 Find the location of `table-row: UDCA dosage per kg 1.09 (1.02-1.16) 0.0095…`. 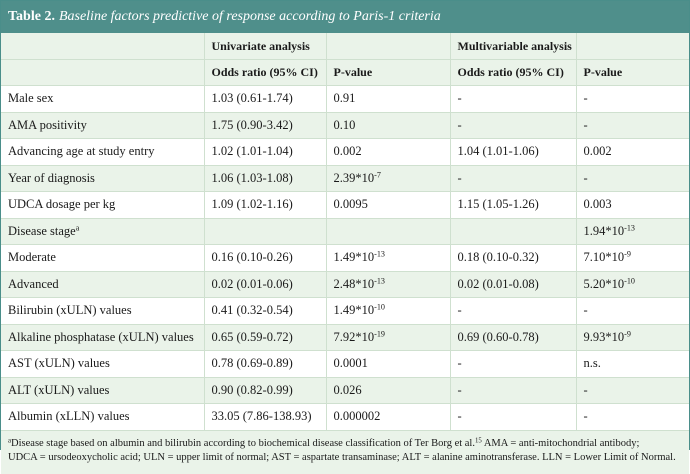

table-row: UDCA dosage per kg 1.09 (1.02-1.16) 0.0095… is located at coordinates (345, 204).